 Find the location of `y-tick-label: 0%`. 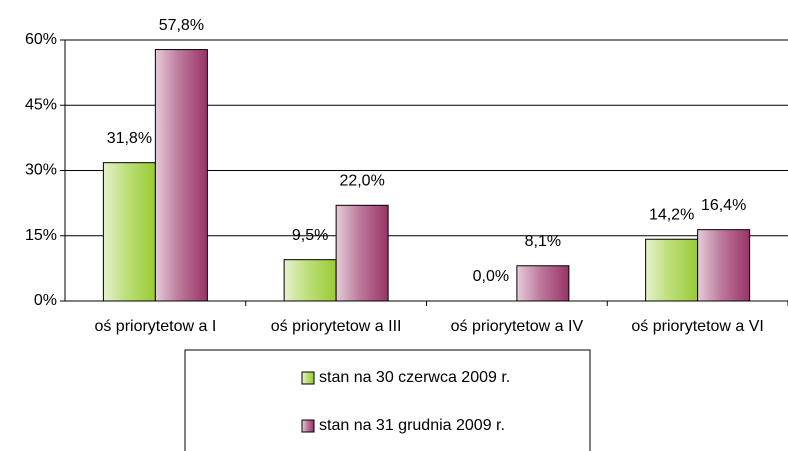

y-tick-label: 0% is located at coordinates (45, 300).